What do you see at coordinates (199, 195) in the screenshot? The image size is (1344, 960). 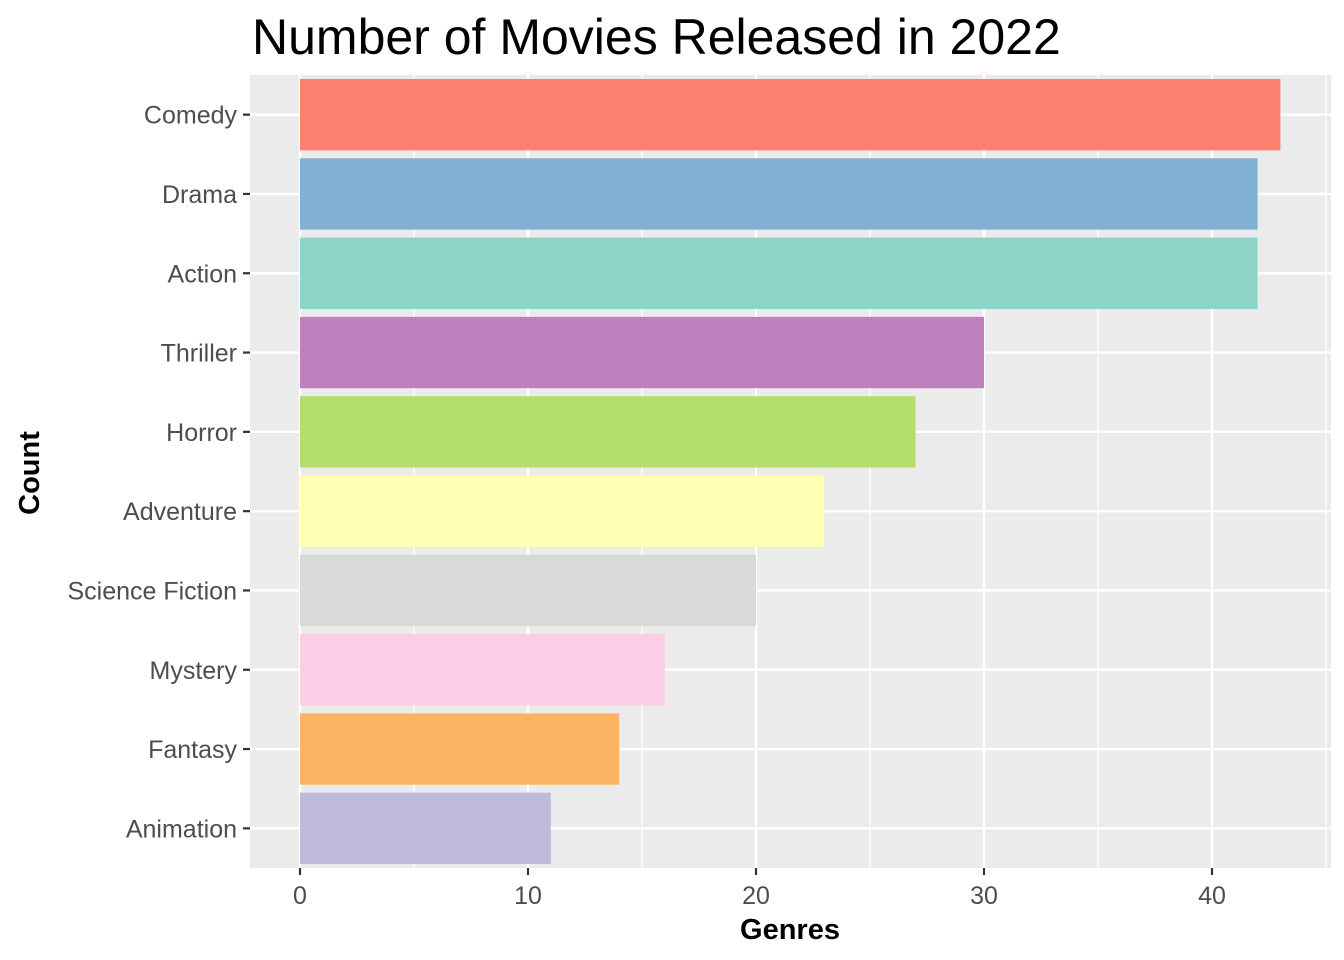 I see `y-tick-label: Drama` at bounding box center [199, 195].